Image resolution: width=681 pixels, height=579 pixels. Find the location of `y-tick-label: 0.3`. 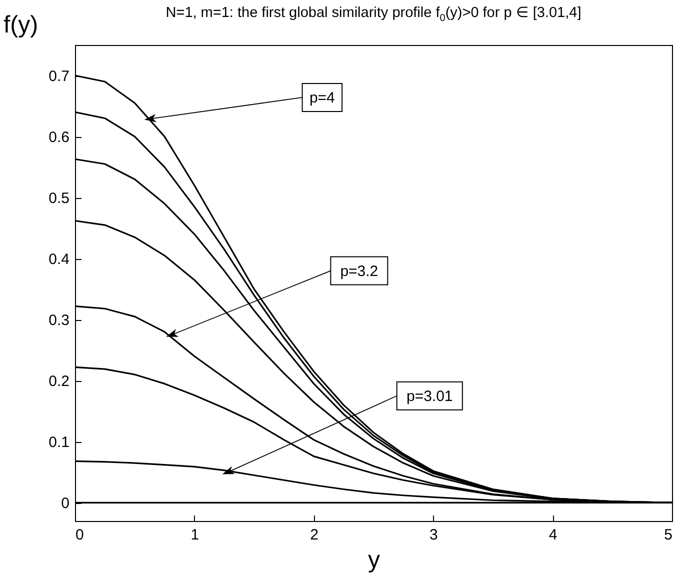

y-tick-label: 0.3 is located at coordinates (59, 321).